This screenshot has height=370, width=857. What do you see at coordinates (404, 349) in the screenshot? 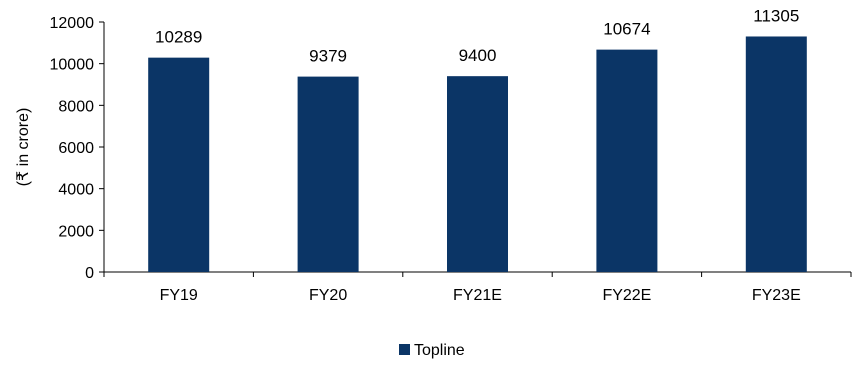
I see `legend-swatch-topline` at bounding box center [404, 349].